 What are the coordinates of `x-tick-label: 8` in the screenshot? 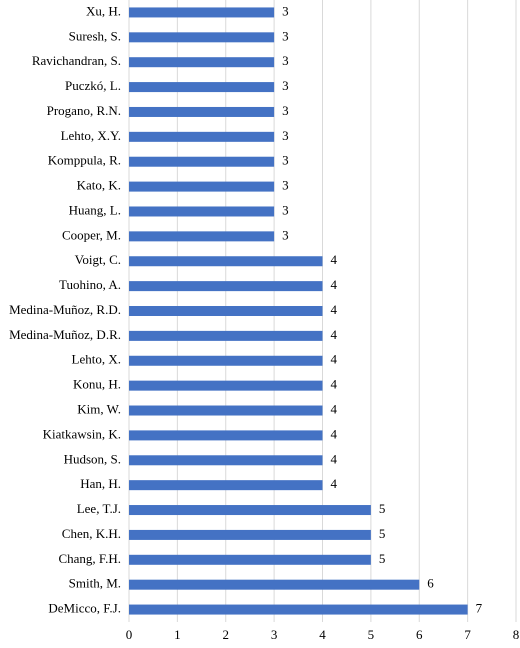 It's located at (516, 634).